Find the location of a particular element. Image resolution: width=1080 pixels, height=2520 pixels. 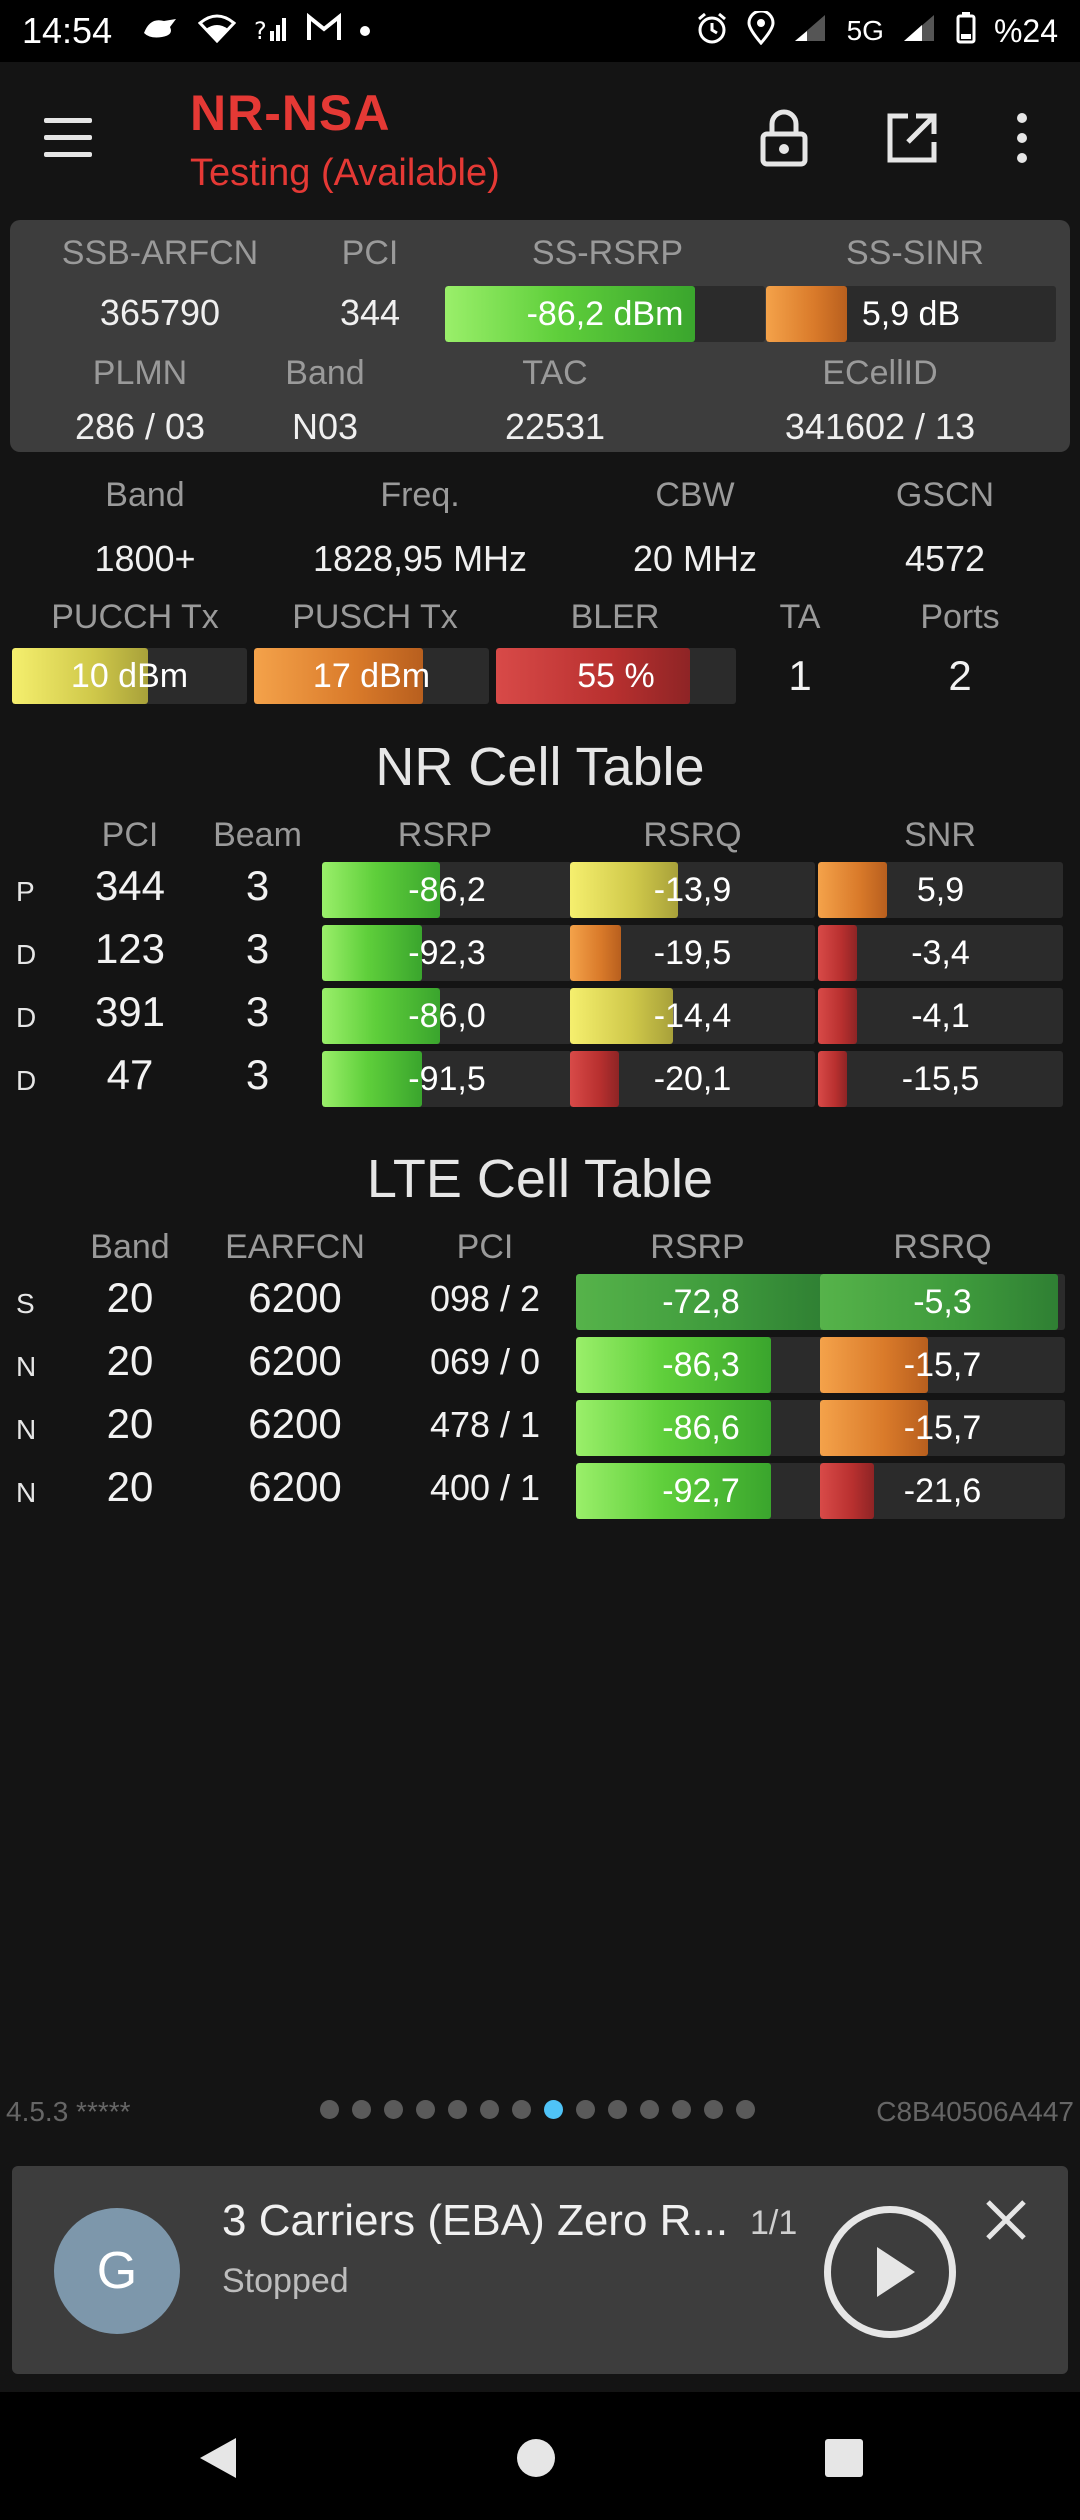

play-button is located at coordinates (890, 2272).